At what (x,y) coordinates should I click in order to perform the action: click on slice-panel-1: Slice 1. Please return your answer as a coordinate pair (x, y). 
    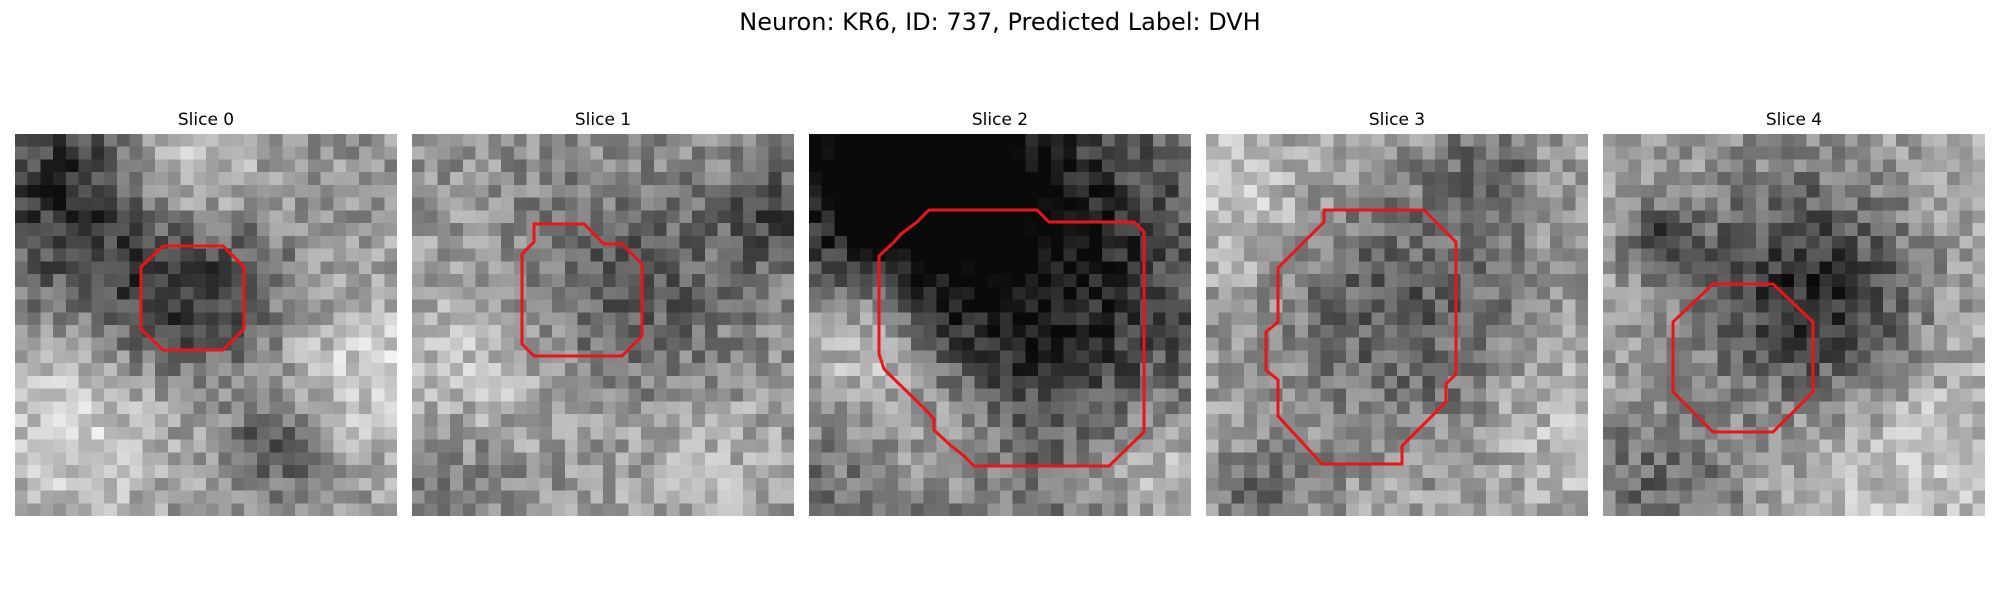
    Looking at the image, I should click on (603, 312).